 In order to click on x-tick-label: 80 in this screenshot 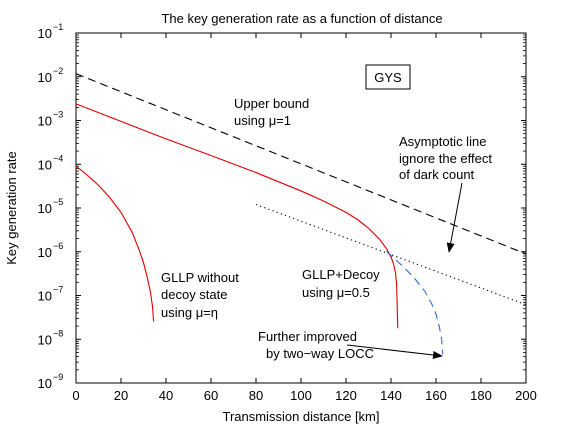, I will do `click(256, 395)`.